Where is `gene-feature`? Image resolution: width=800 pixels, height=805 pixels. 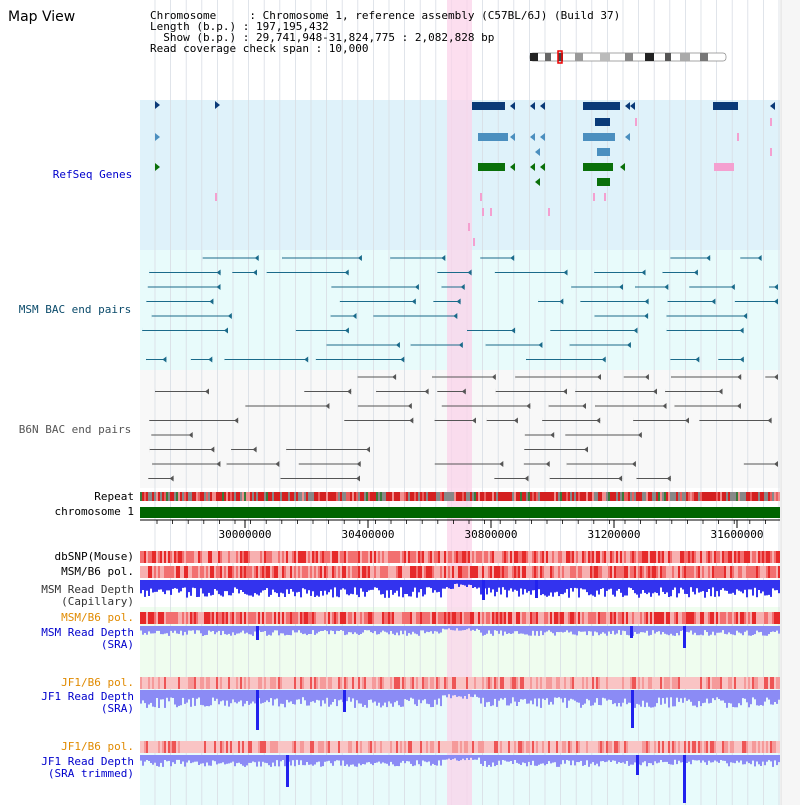
gene-feature is located at coordinates (599, 137).